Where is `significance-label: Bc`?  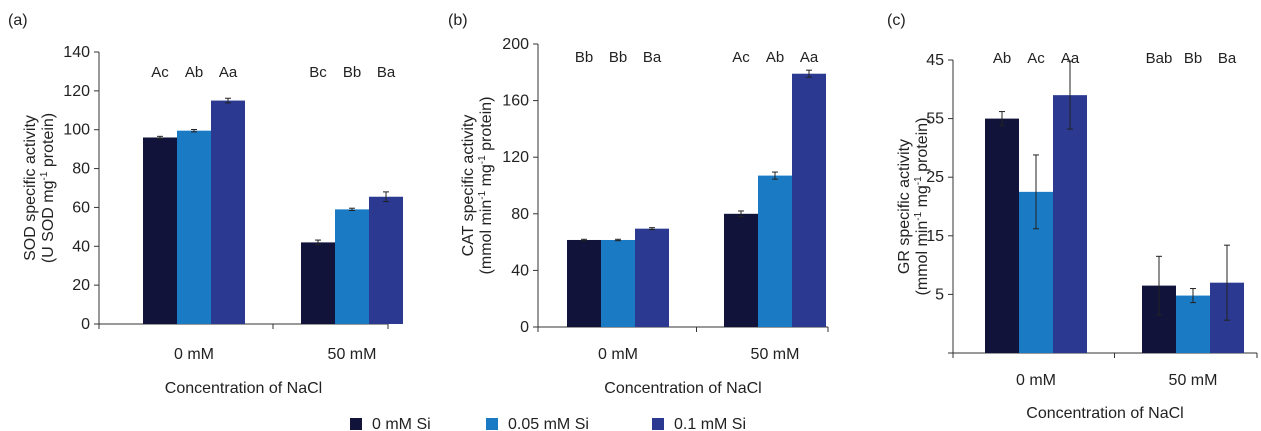 significance-label: Bc is located at coordinates (318, 72).